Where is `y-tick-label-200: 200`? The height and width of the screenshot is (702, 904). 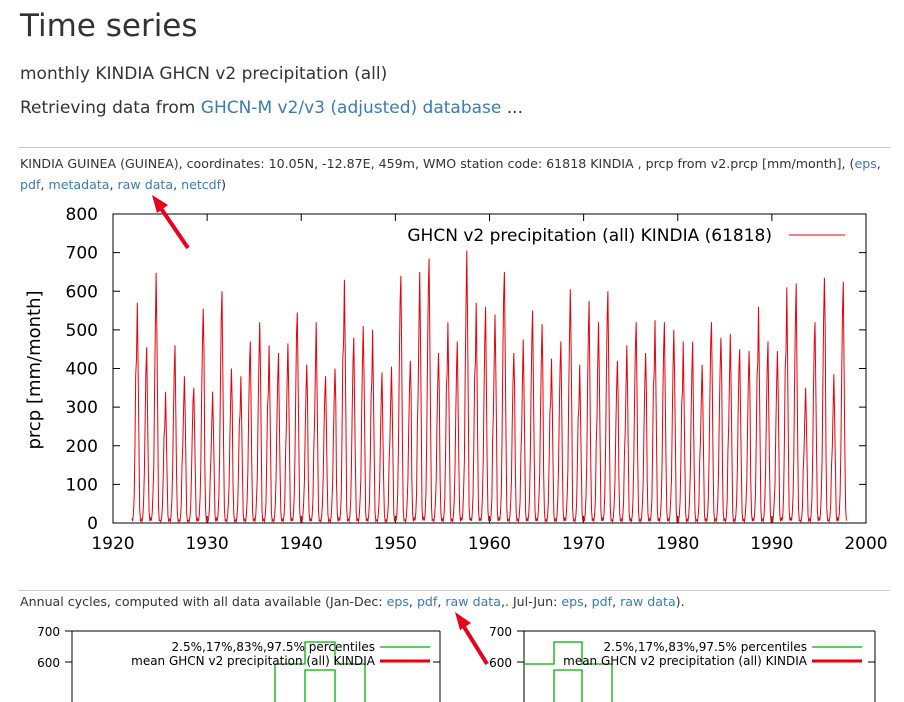 y-tick-label-200: 200 is located at coordinates (82, 447).